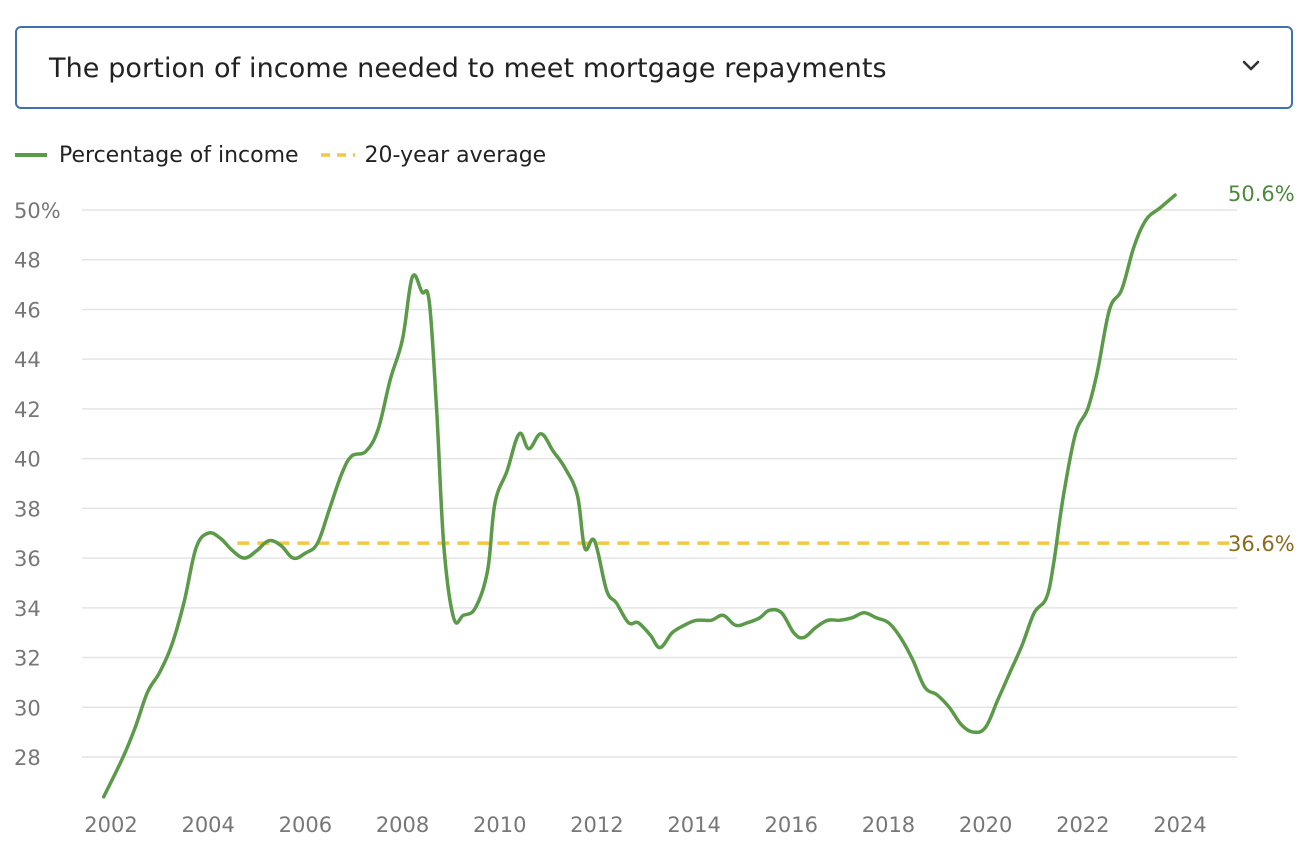 The width and height of the screenshot is (1314, 856). I want to click on y-tick-label-32: 32, so click(27, 659).